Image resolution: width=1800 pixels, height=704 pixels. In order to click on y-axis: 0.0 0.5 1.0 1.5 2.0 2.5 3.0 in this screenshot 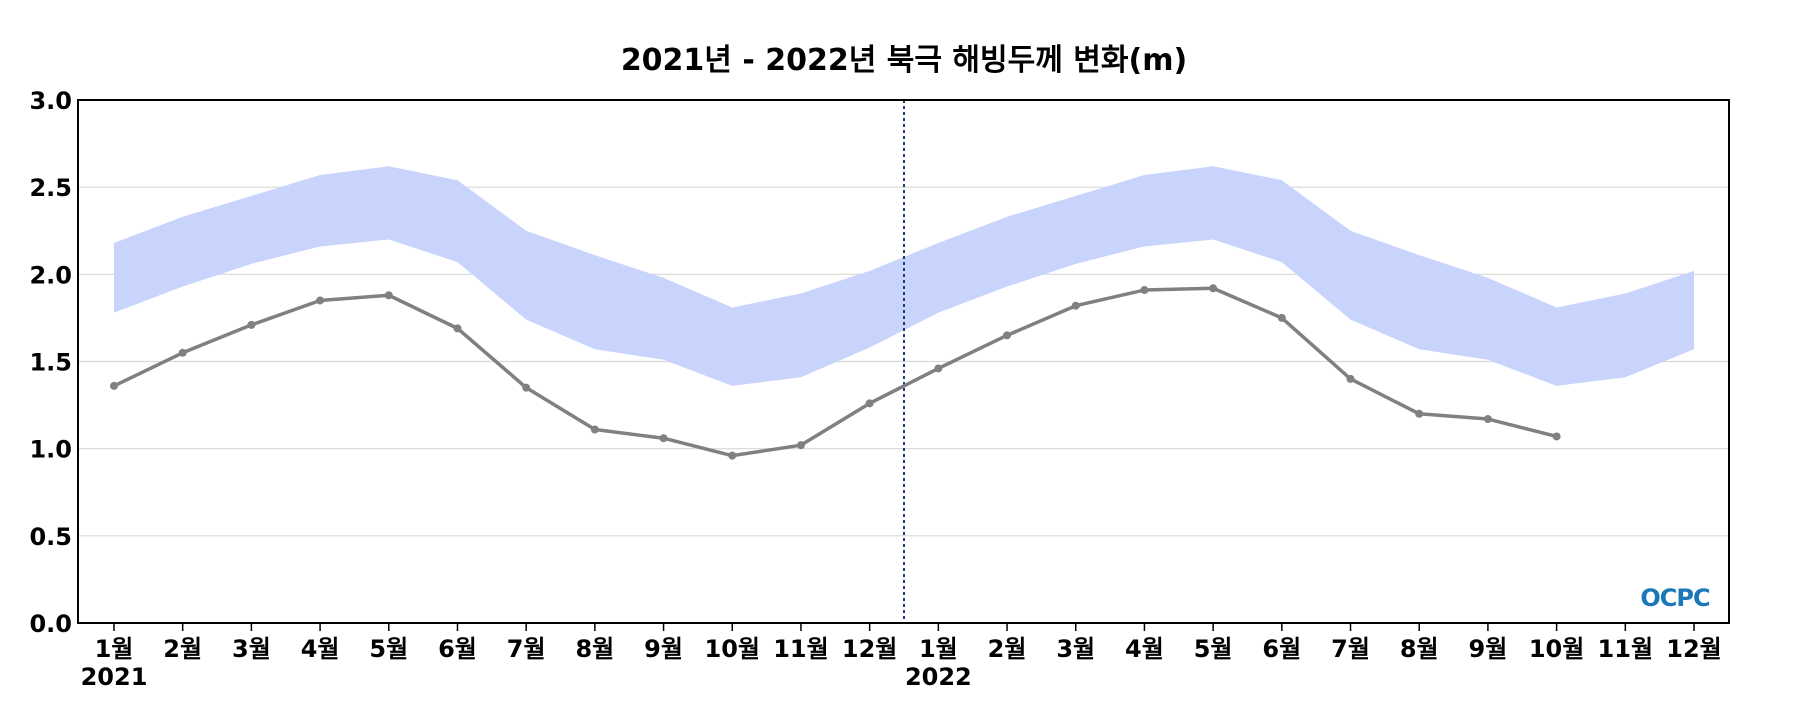, I will do `click(50, 362)`.